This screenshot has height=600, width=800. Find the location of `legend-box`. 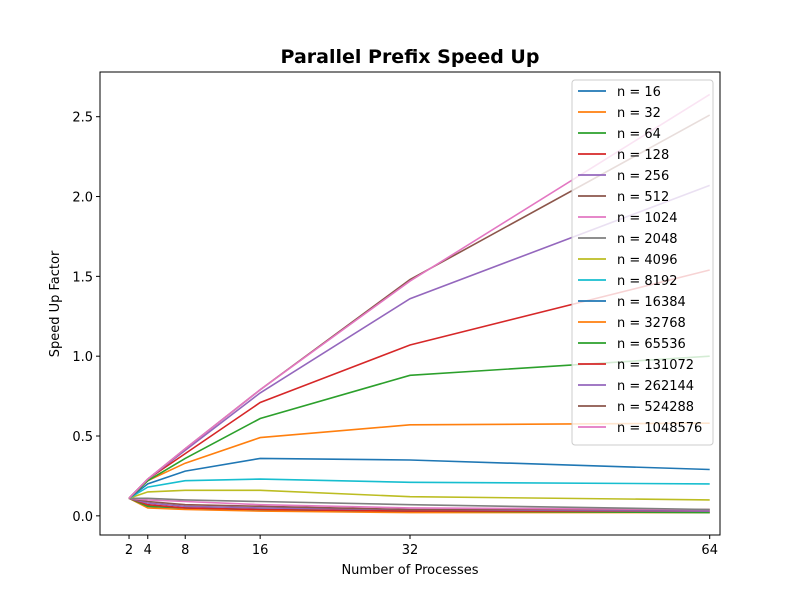

legend-box is located at coordinates (642, 262).